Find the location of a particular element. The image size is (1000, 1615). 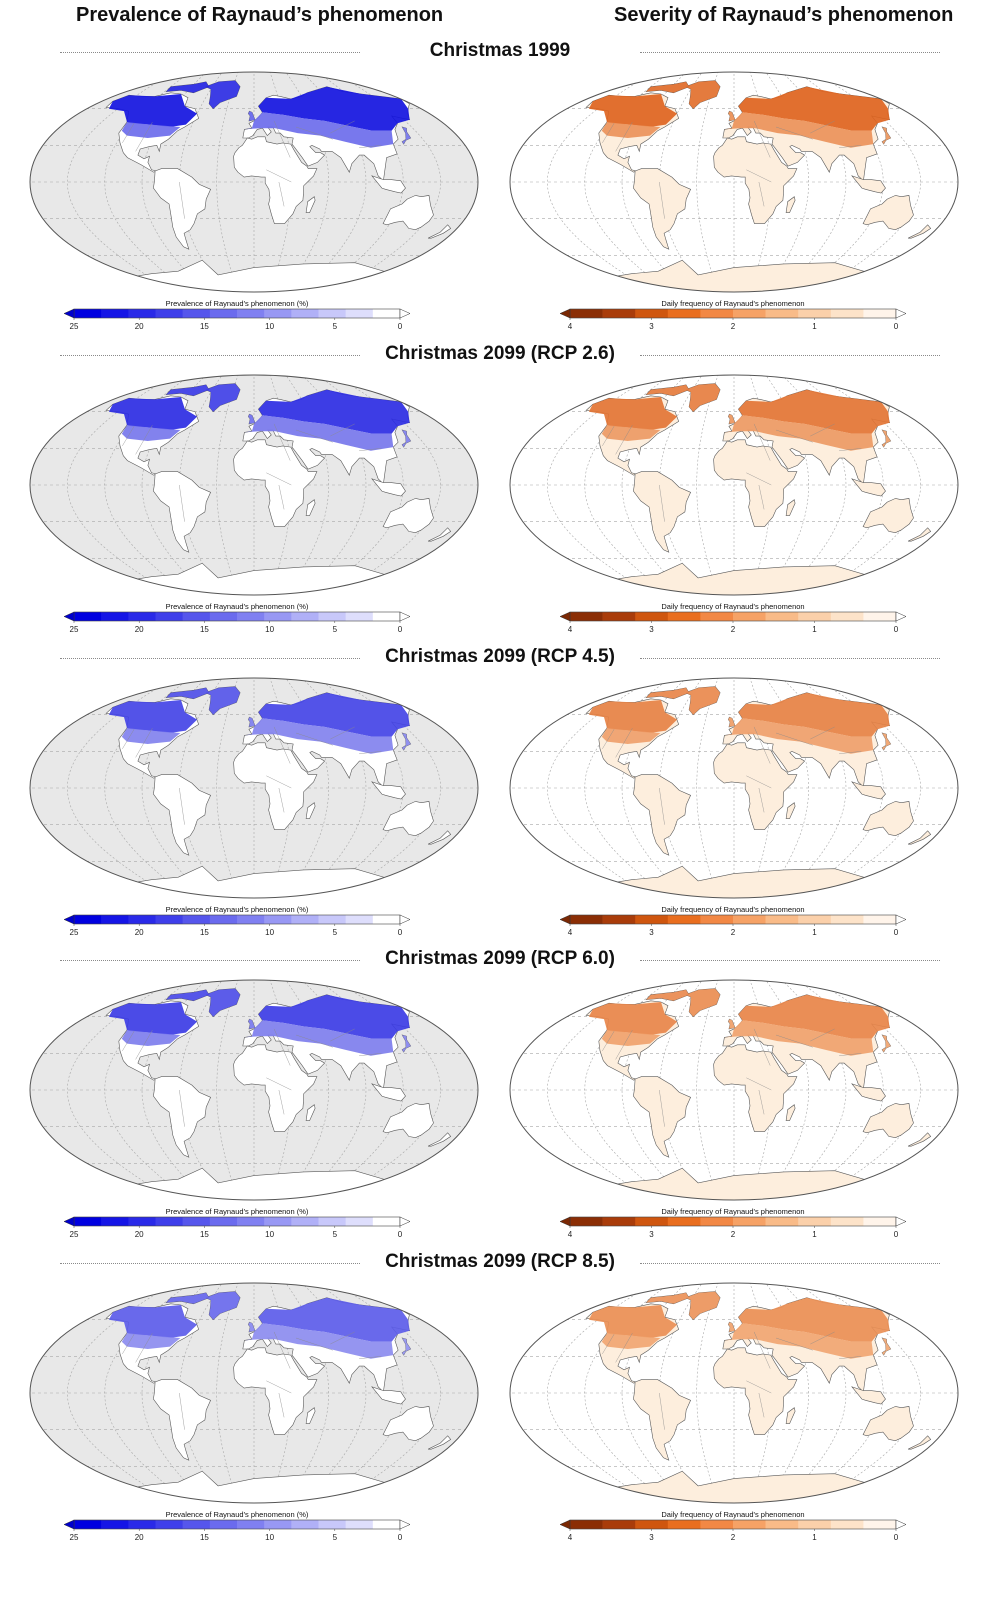

prevalence-colorbar-tick-label: 25 is located at coordinates (74, 1234).